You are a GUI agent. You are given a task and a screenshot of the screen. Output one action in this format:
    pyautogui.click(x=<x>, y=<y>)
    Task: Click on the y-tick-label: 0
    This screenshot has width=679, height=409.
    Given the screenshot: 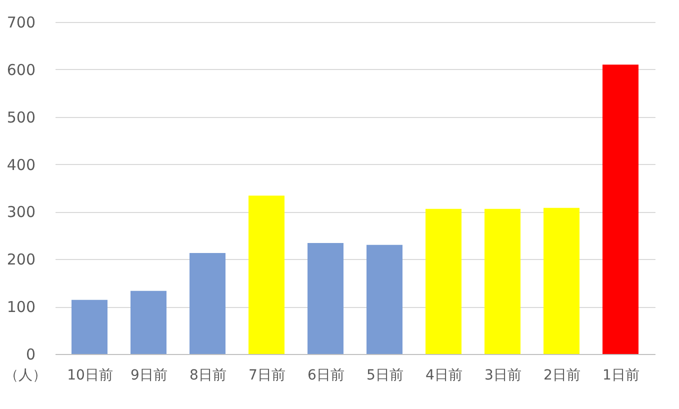 What is the action you would take?
    pyautogui.click(x=31, y=355)
    